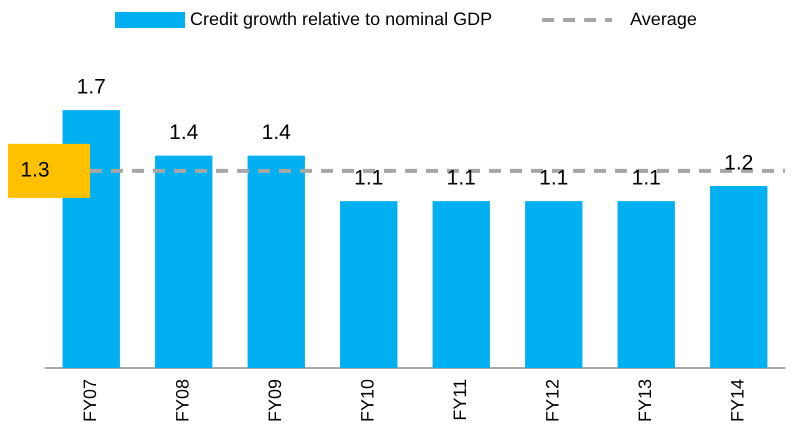 This screenshot has width=800, height=429. What do you see at coordinates (663, 18) in the screenshot?
I see `legend-label: Average` at bounding box center [663, 18].